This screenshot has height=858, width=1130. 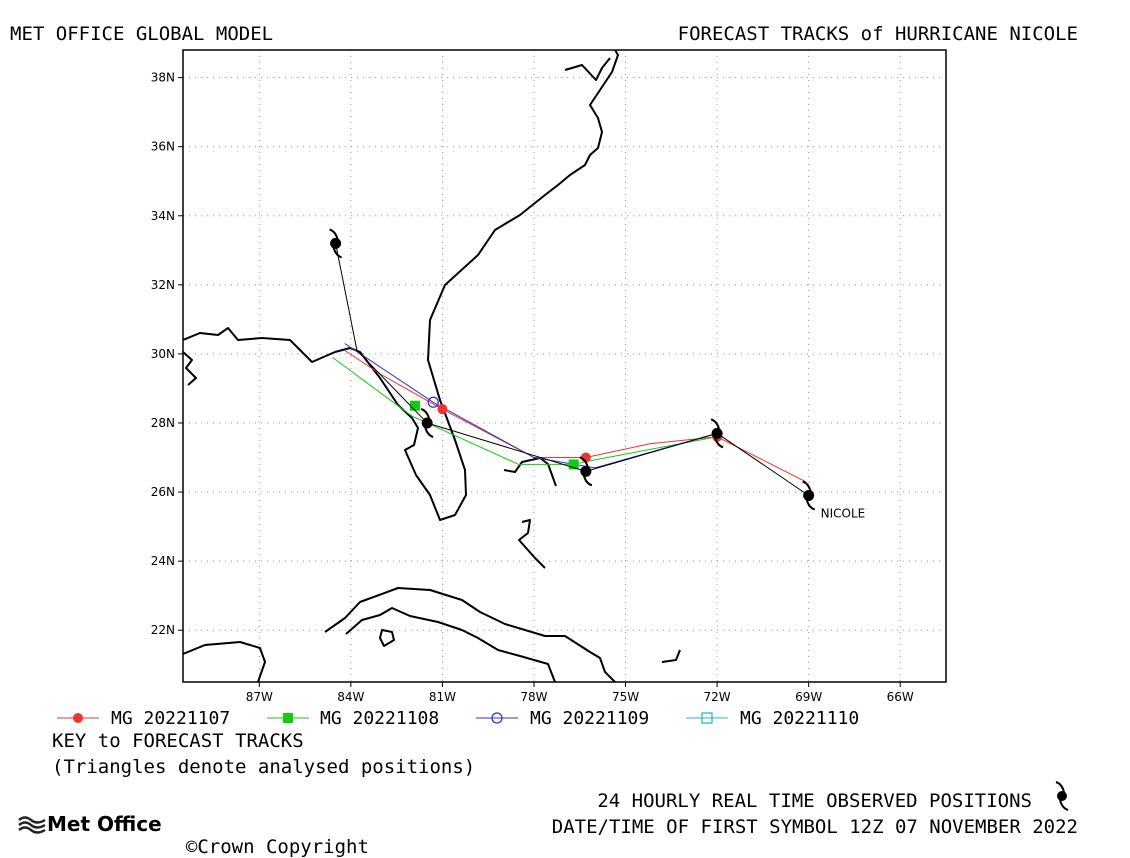 What do you see at coordinates (387, 638) in the screenshot?
I see `coastline-isle-of-youth` at bounding box center [387, 638].